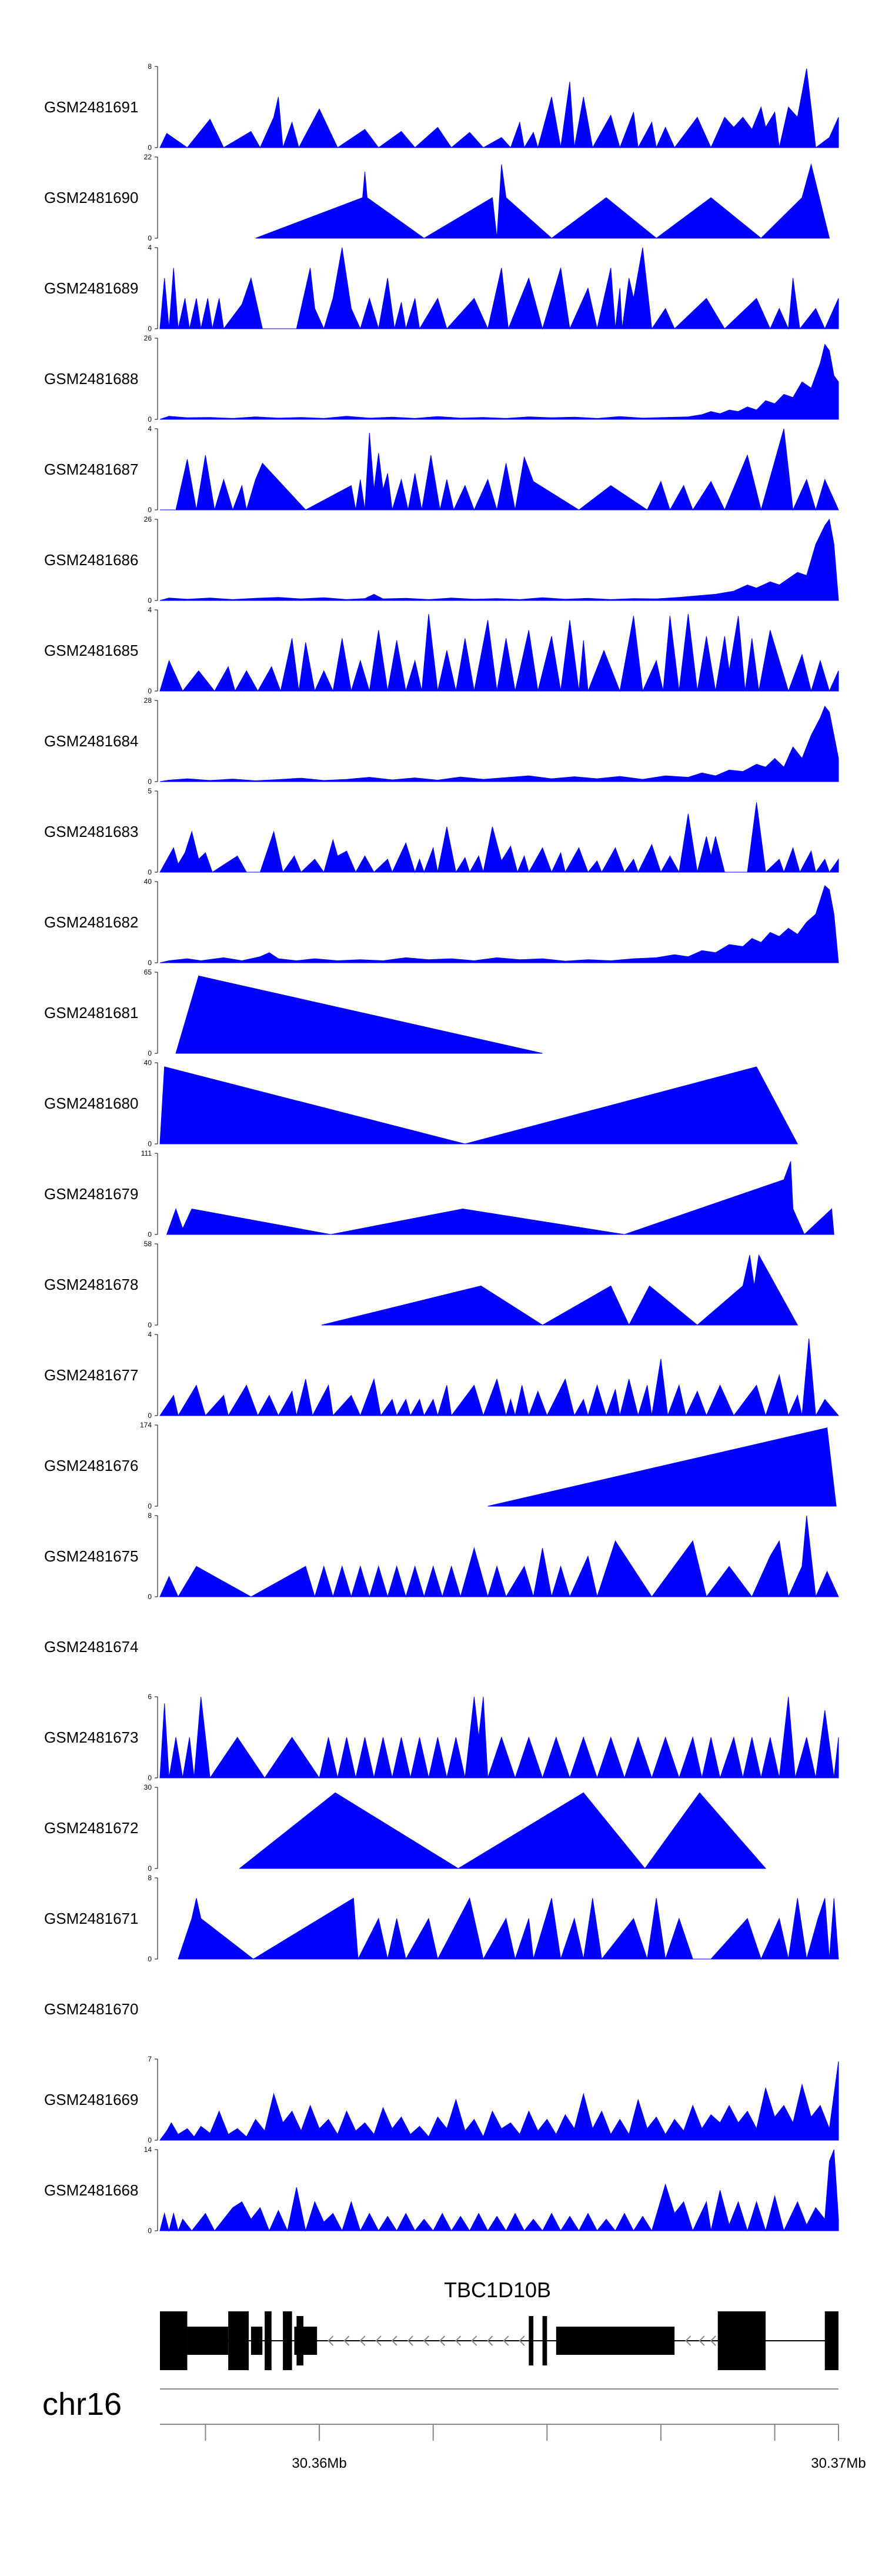  Describe the element at coordinates (535, 2447) in the screenshot. I see `axis-ticks: 30.36Mb 30.37Mb` at that location.